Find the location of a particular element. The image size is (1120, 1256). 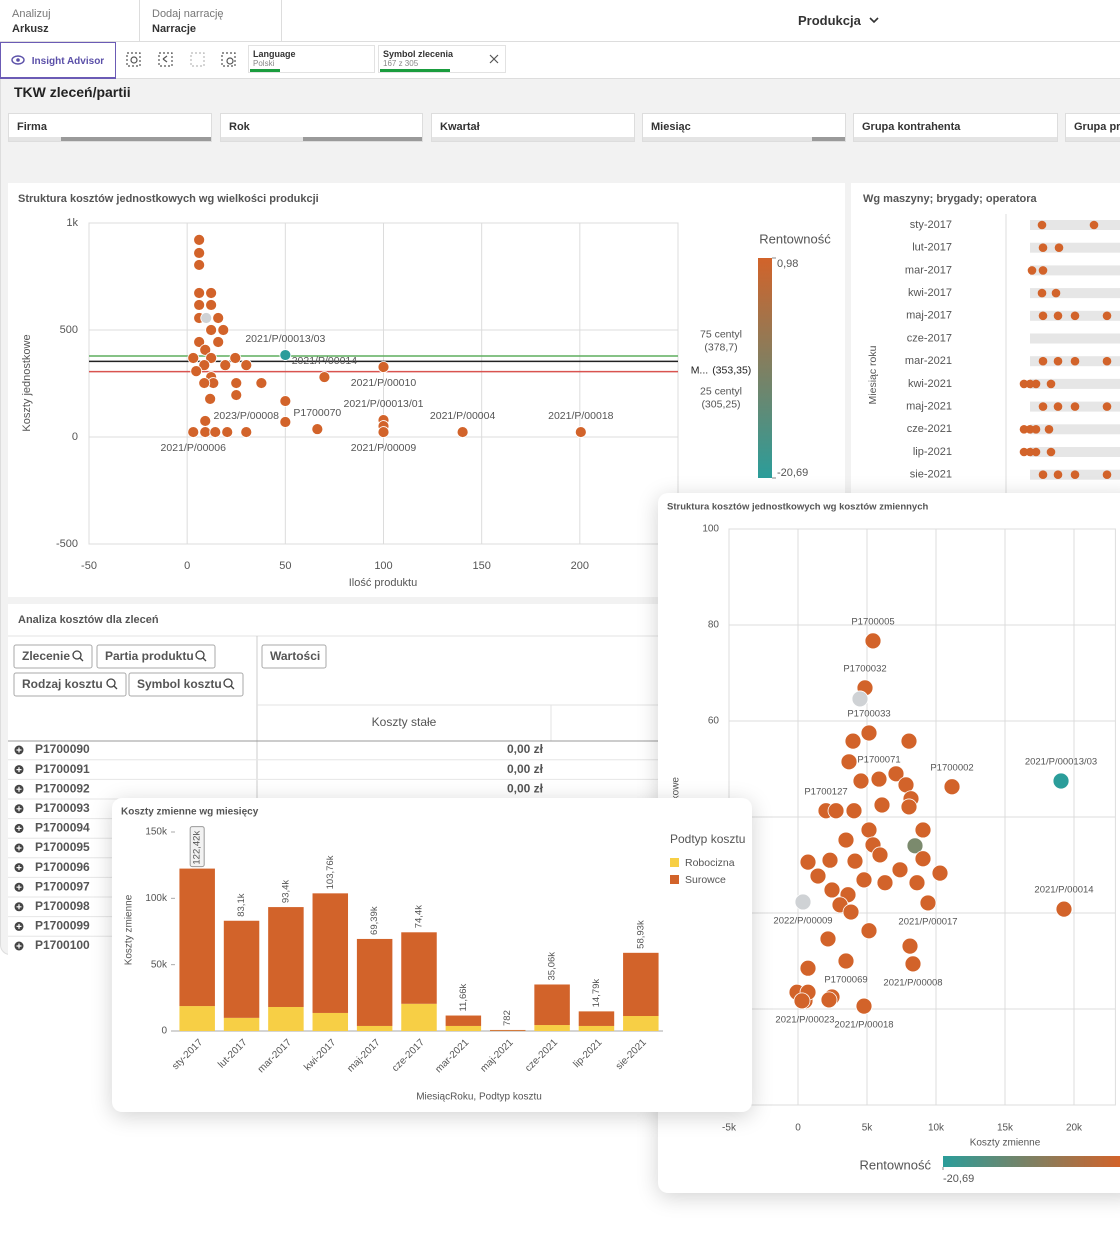

category-label: sty-2017 is located at coordinates (931, 225).